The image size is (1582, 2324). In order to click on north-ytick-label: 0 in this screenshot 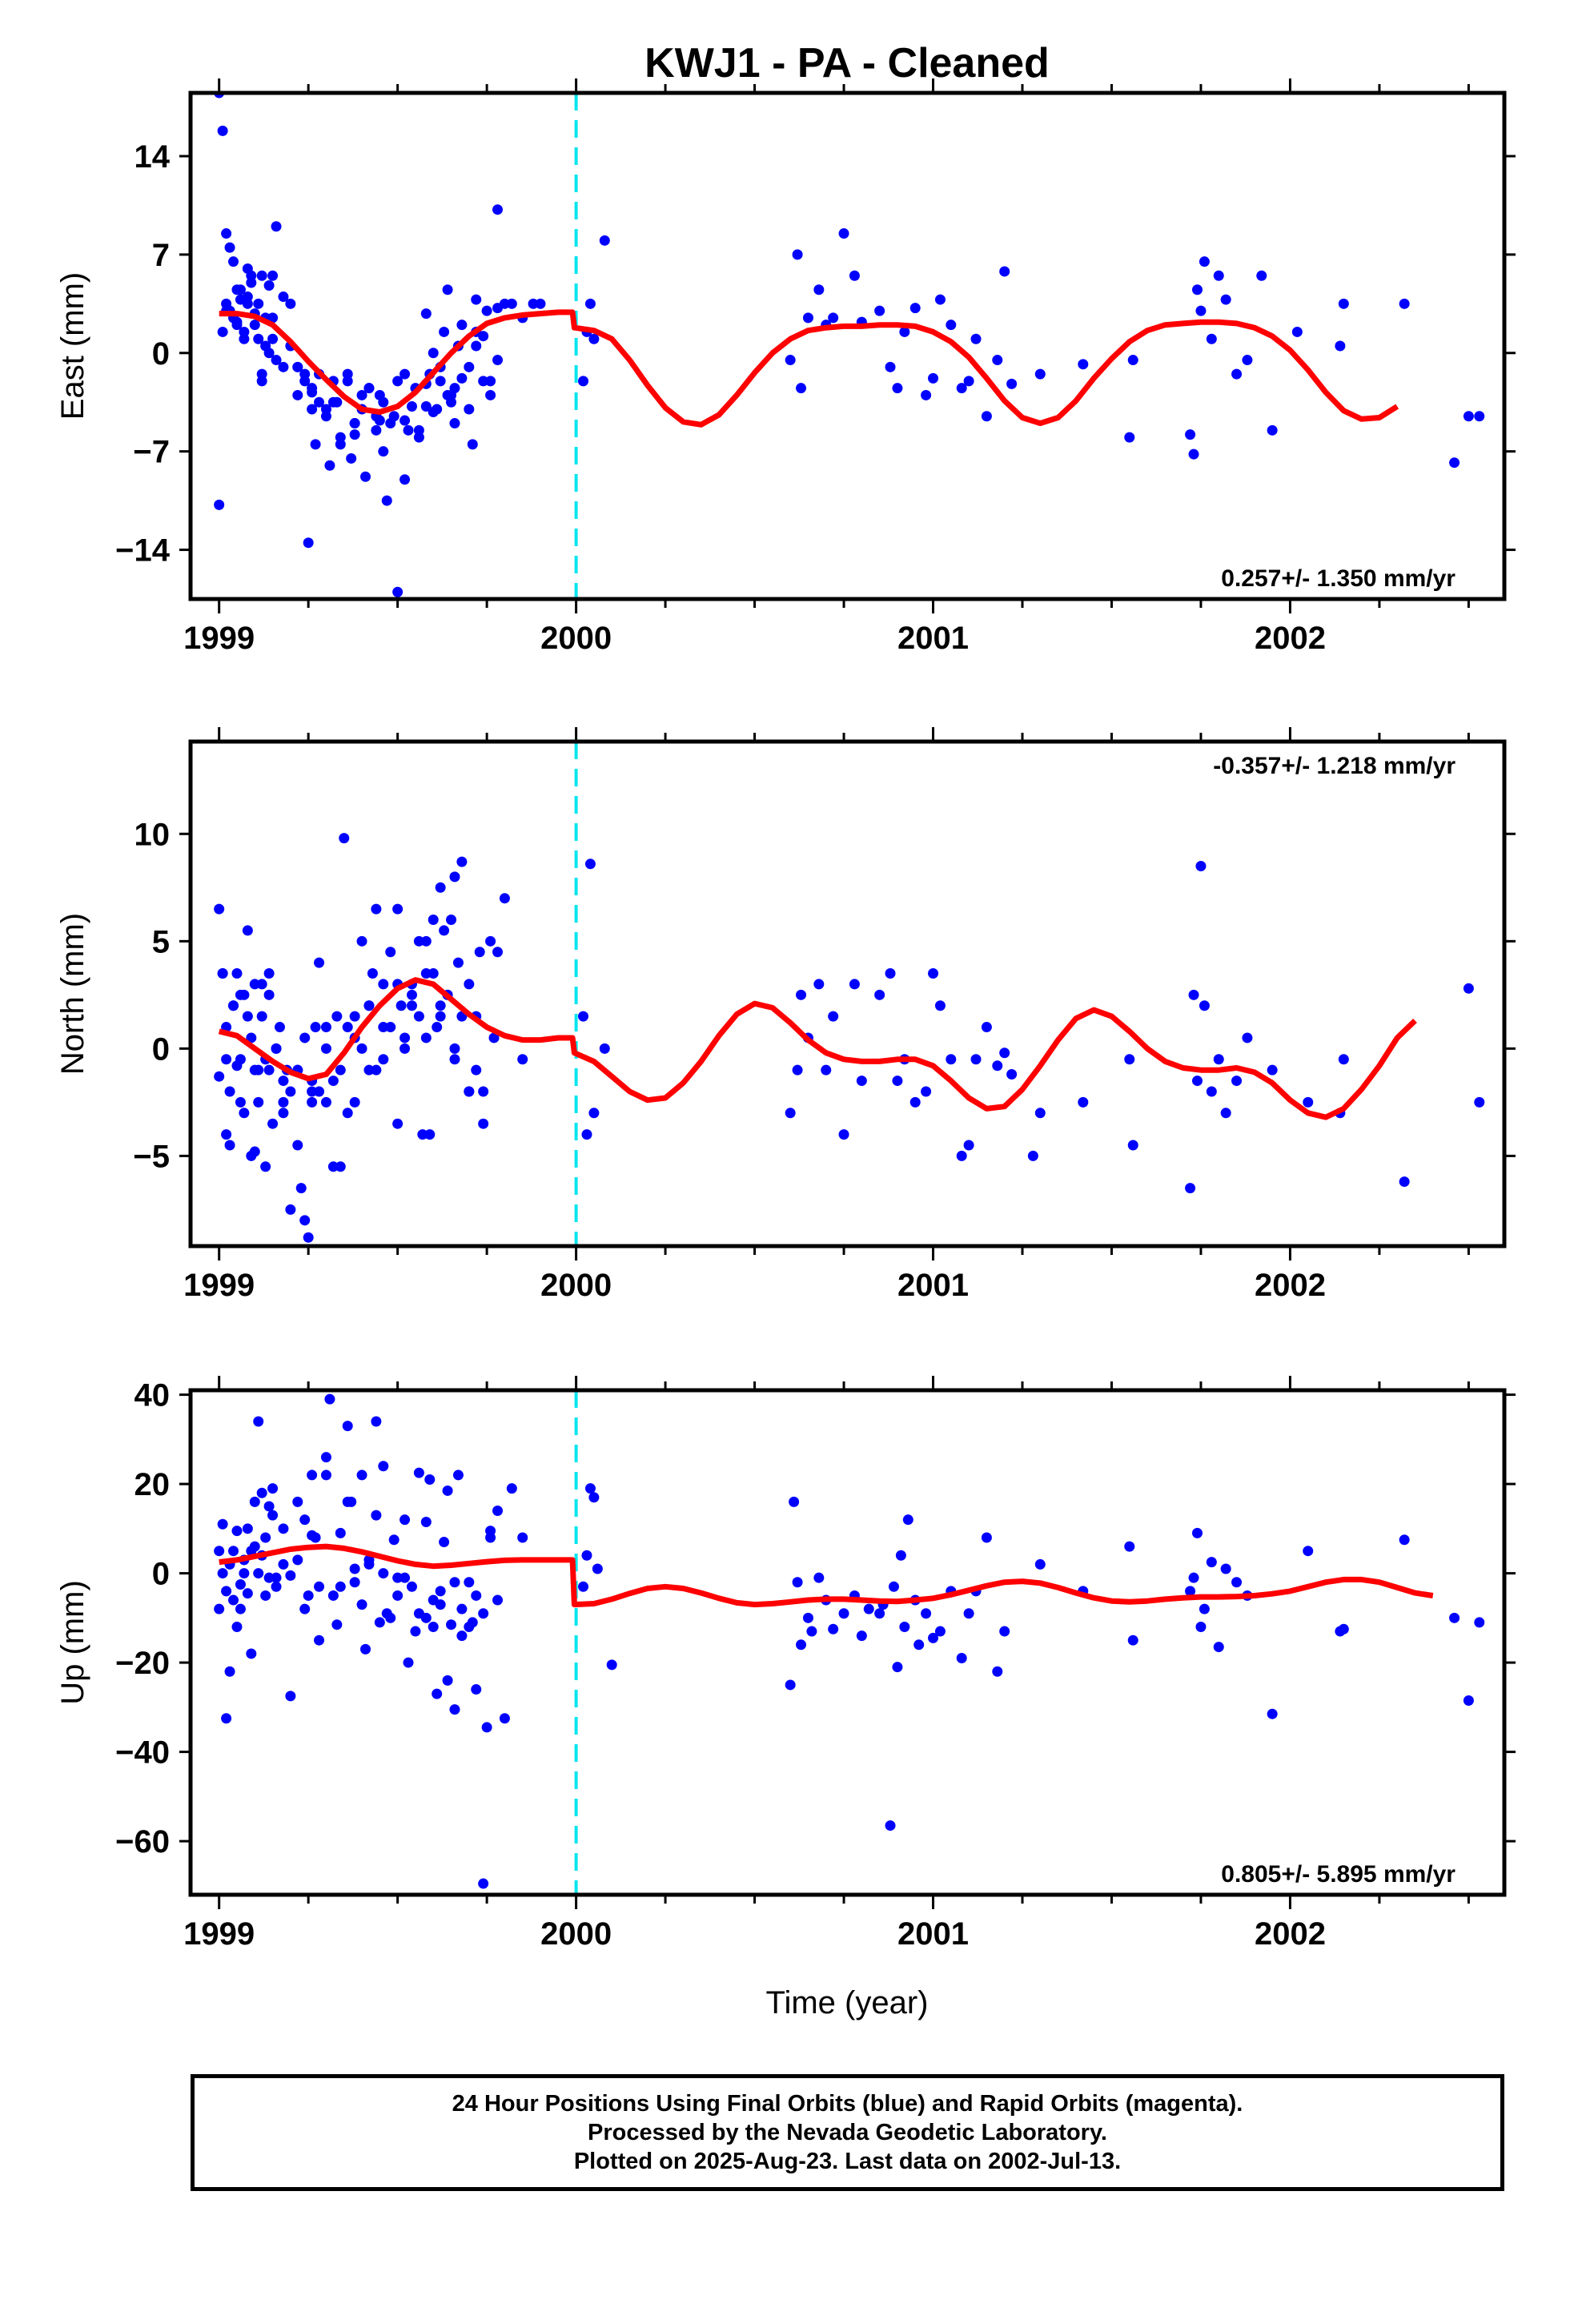, I will do `click(161, 1049)`.